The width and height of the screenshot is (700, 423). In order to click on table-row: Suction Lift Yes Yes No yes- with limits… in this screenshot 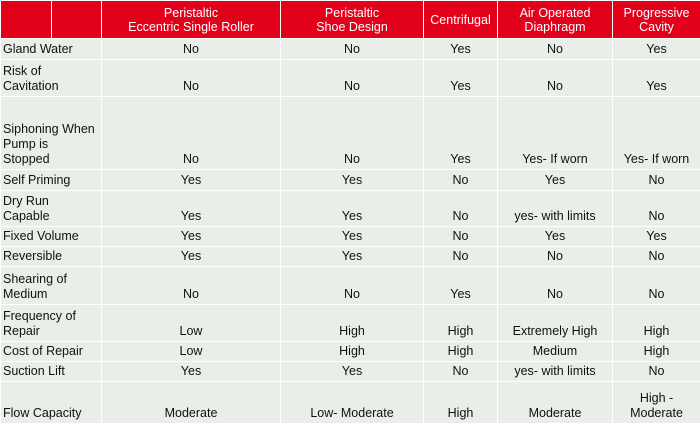, I will do `click(350, 371)`.